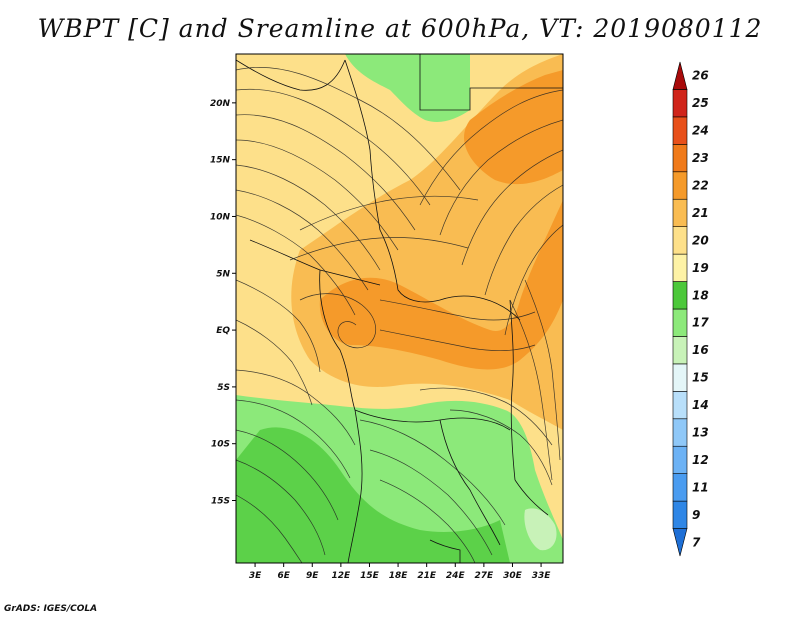 The image size is (800, 618). What do you see at coordinates (700, 186) in the screenshot?
I see `colorbar-label: 22` at bounding box center [700, 186].